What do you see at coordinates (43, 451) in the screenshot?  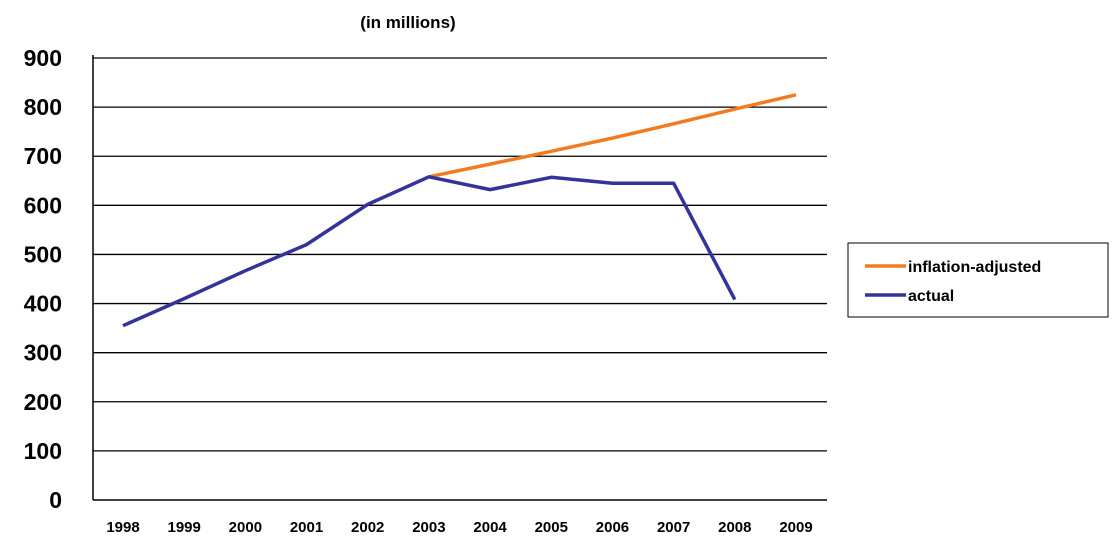 I see `y-tick-label-100: 100` at bounding box center [43, 451].